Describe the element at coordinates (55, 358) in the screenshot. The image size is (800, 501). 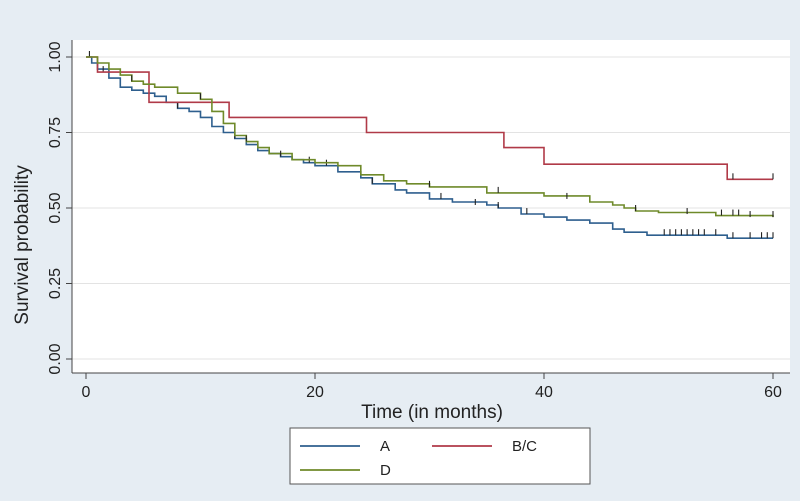
I see `y-tick-label: 0.00` at that location.